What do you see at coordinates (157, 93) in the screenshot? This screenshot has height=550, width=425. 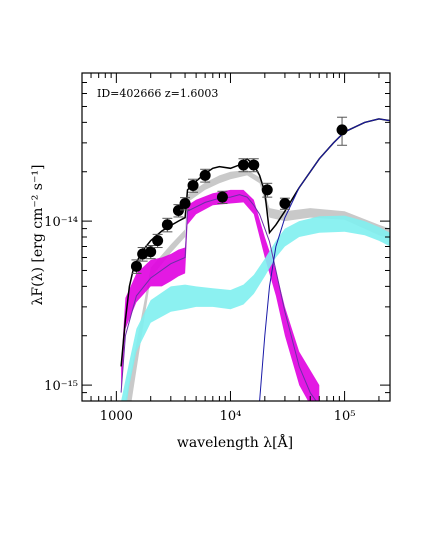 I see `object-id-annotation: ID=402666 z=1.6003` at bounding box center [157, 93].